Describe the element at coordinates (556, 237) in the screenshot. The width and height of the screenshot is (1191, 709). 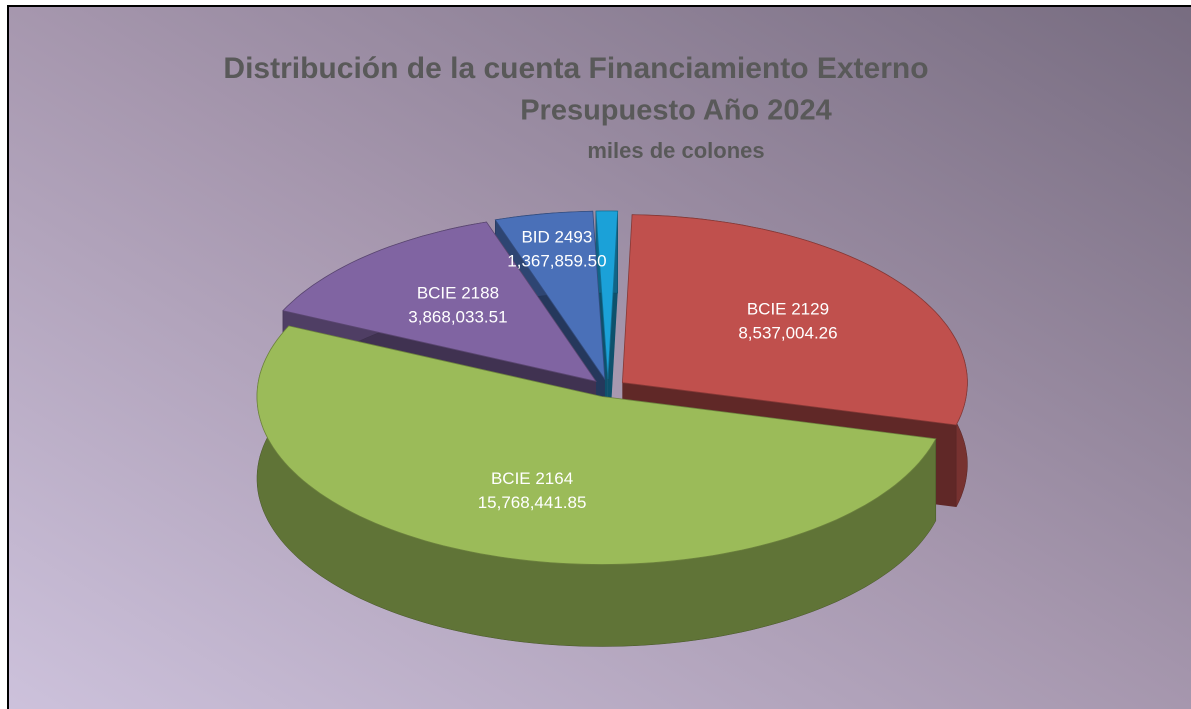
I see `slice-label-name: BID 2493` at that location.